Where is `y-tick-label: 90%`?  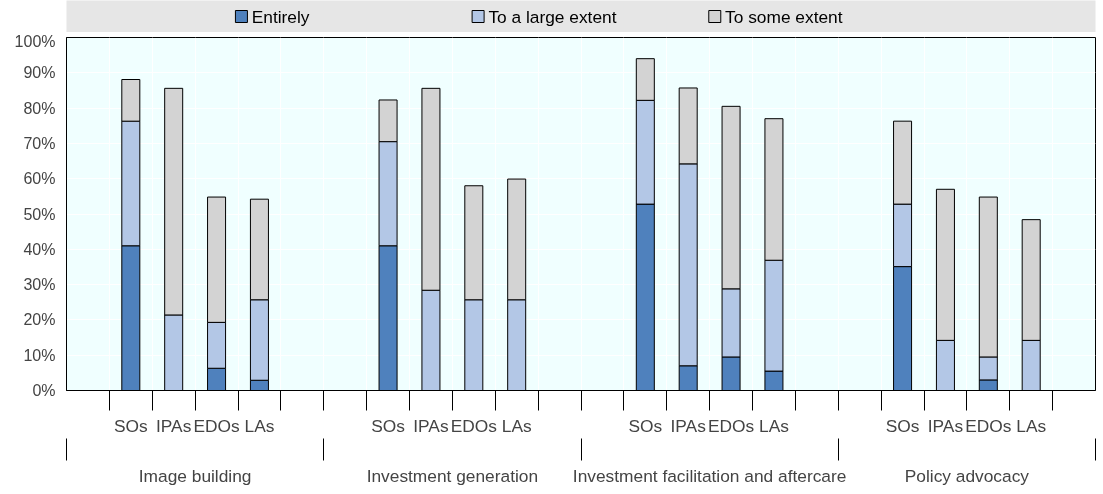 y-tick-label: 90% is located at coordinates (39, 73).